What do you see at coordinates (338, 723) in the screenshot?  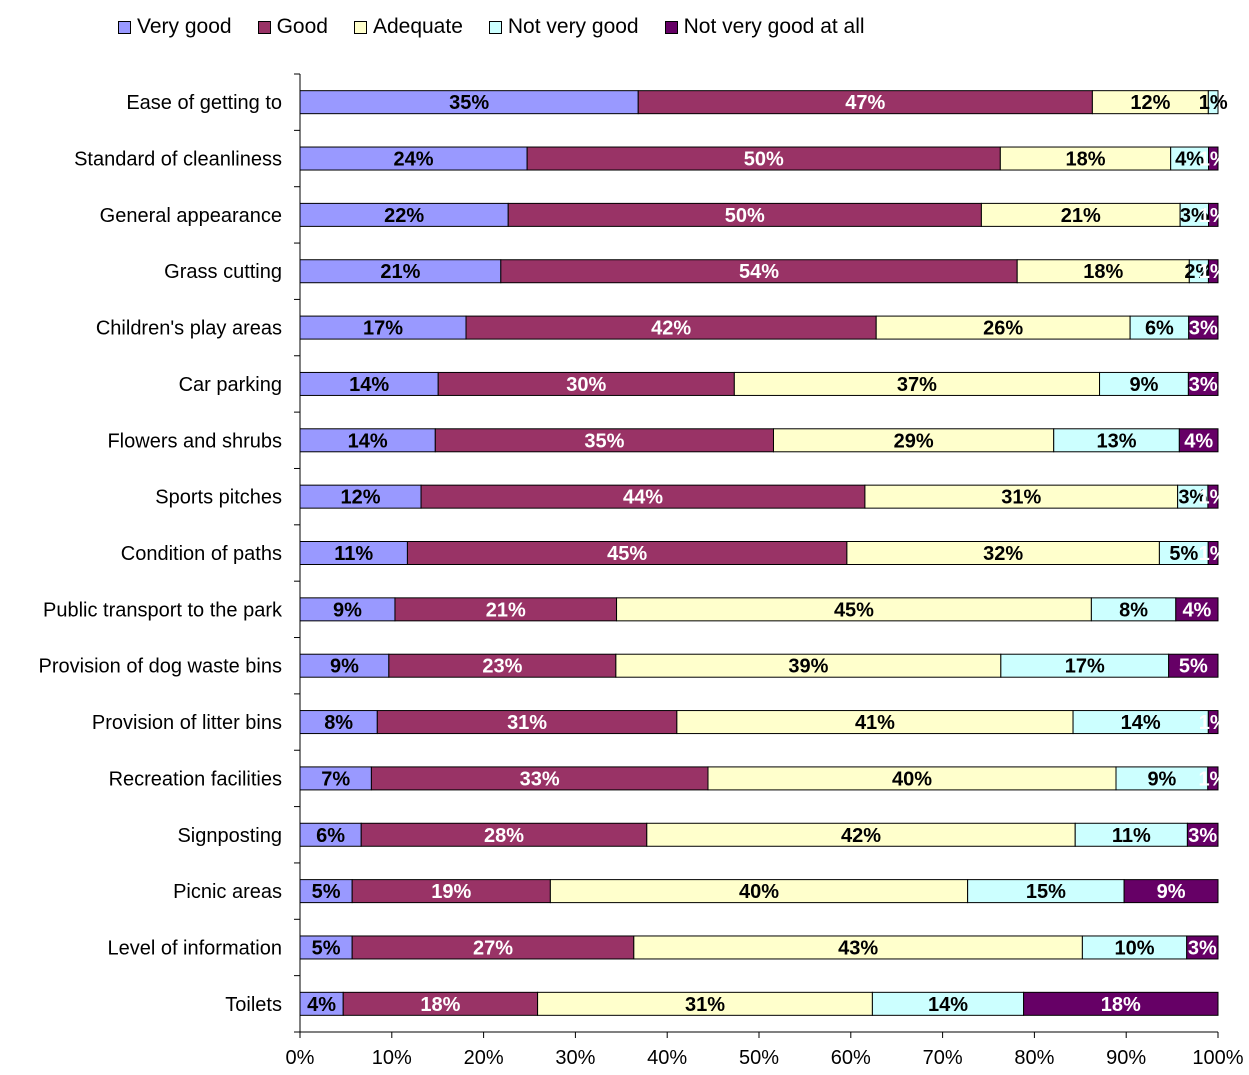 I see `data-label: 8%` at bounding box center [338, 723].